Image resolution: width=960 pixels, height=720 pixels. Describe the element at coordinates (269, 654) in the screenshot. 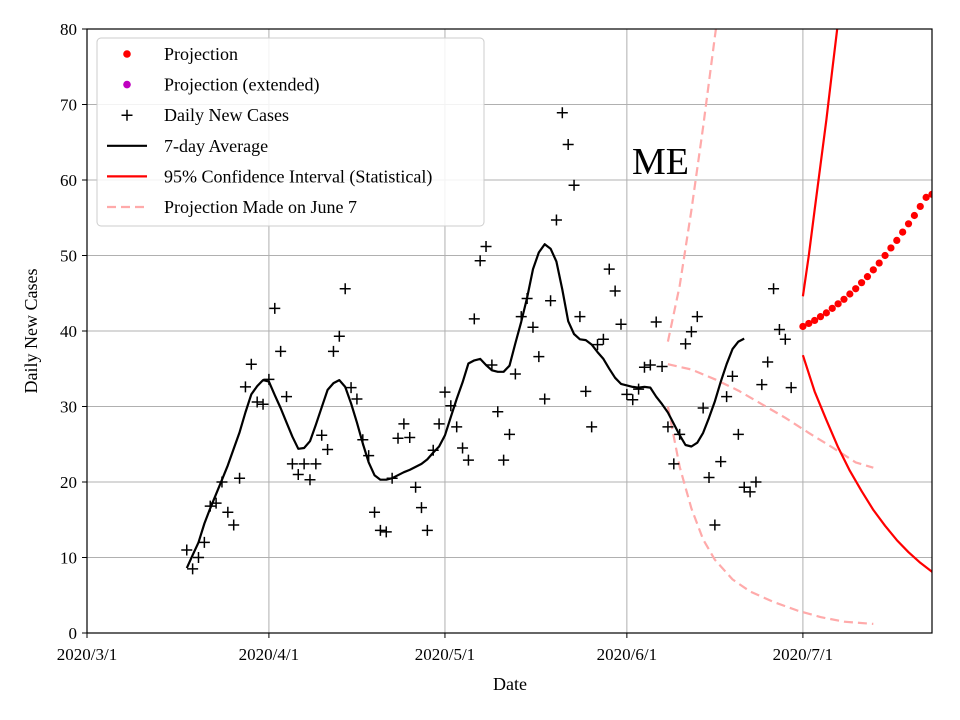

I see `x-tick-label: 2020/4/1` at that location.